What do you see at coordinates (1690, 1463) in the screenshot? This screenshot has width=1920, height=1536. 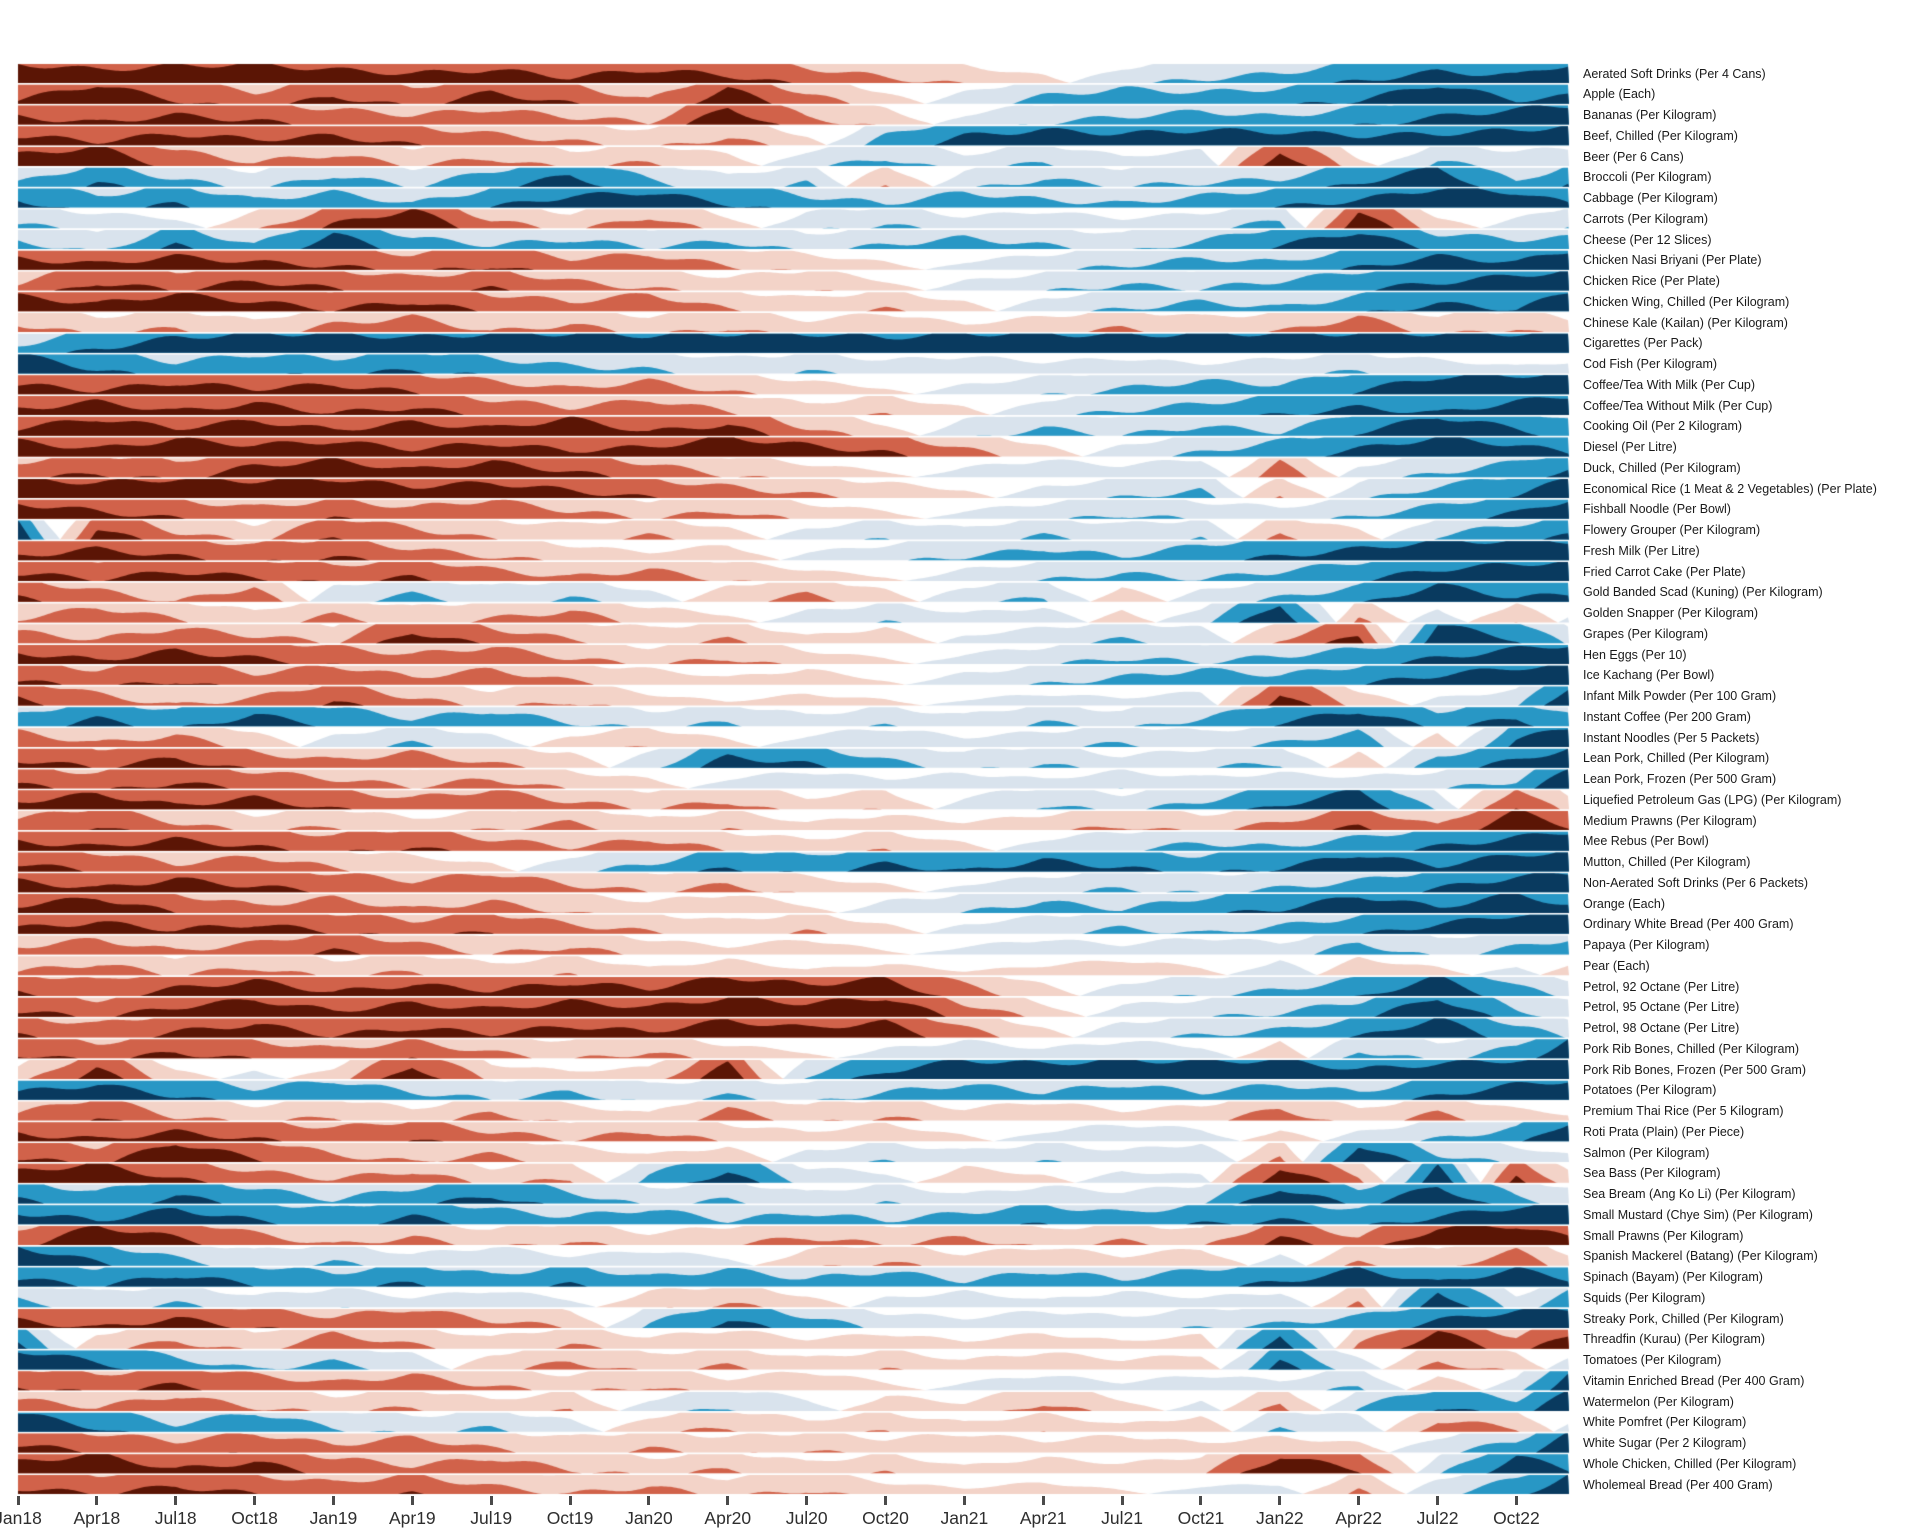 I see `row-label: Whole Chicken, Chilled (Per Kilogram)` at bounding box center [1690, 1463].